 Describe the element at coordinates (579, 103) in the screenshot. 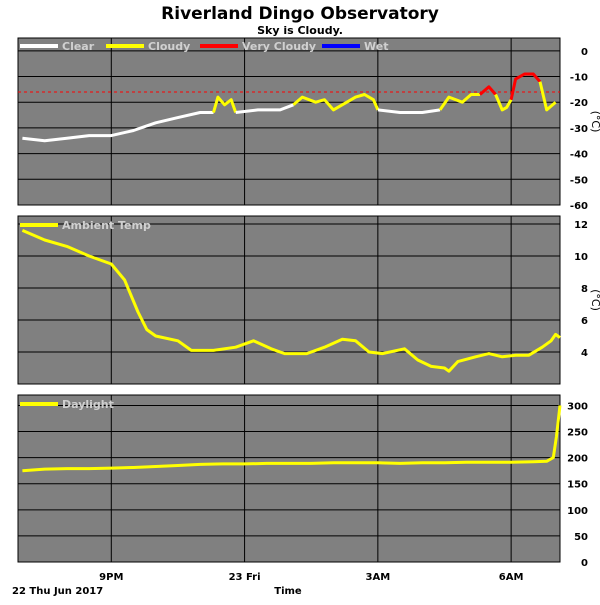

I see `y-tick-label: -20` at that location.